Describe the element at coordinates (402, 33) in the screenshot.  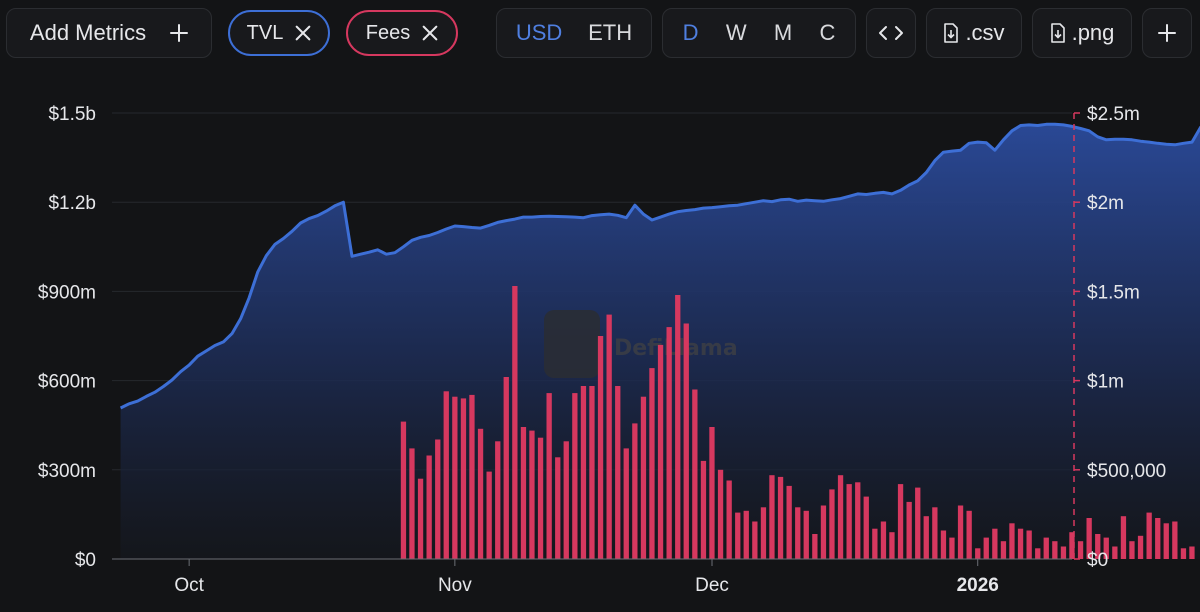
I see `metric-chip-fees: Fees` at that location.